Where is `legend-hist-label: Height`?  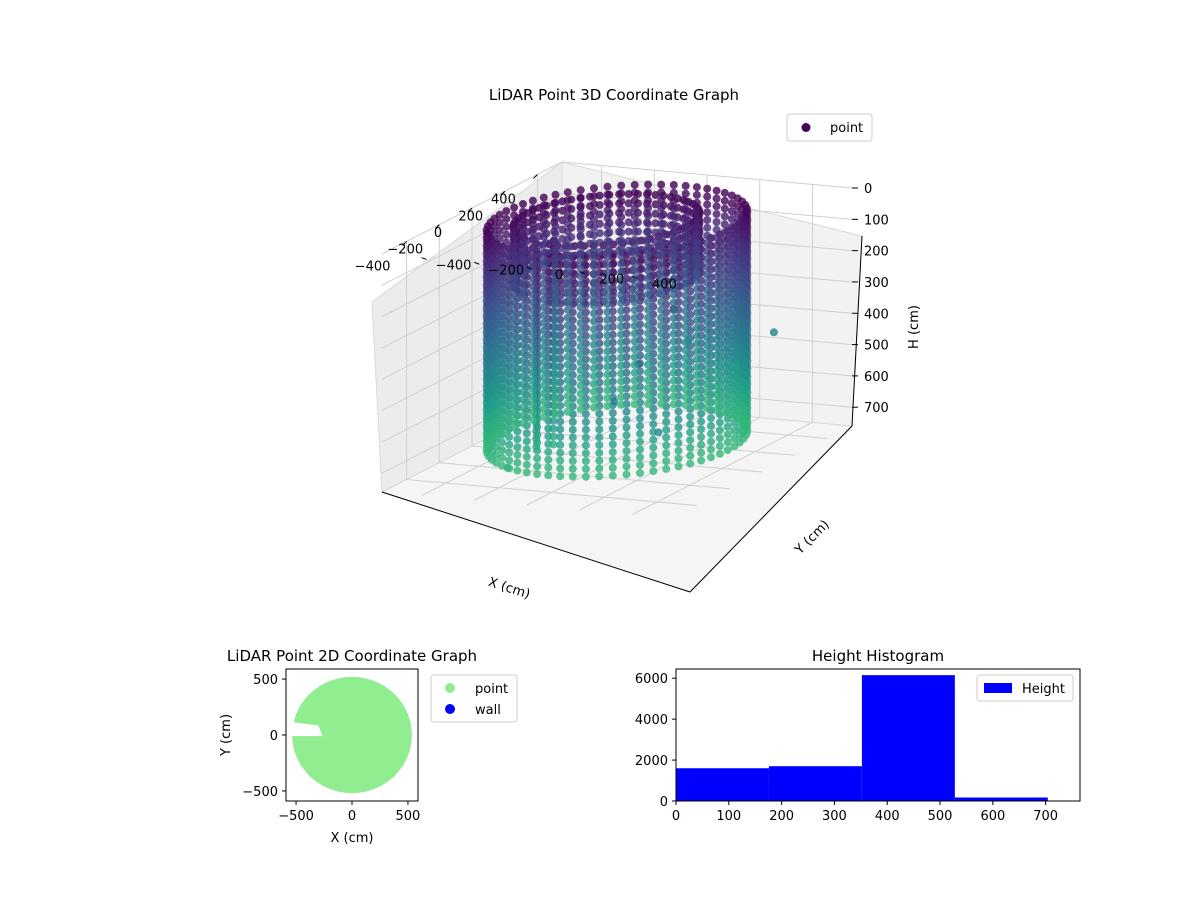 legend-hist-label: Height is located at coordinates (1043, 689).